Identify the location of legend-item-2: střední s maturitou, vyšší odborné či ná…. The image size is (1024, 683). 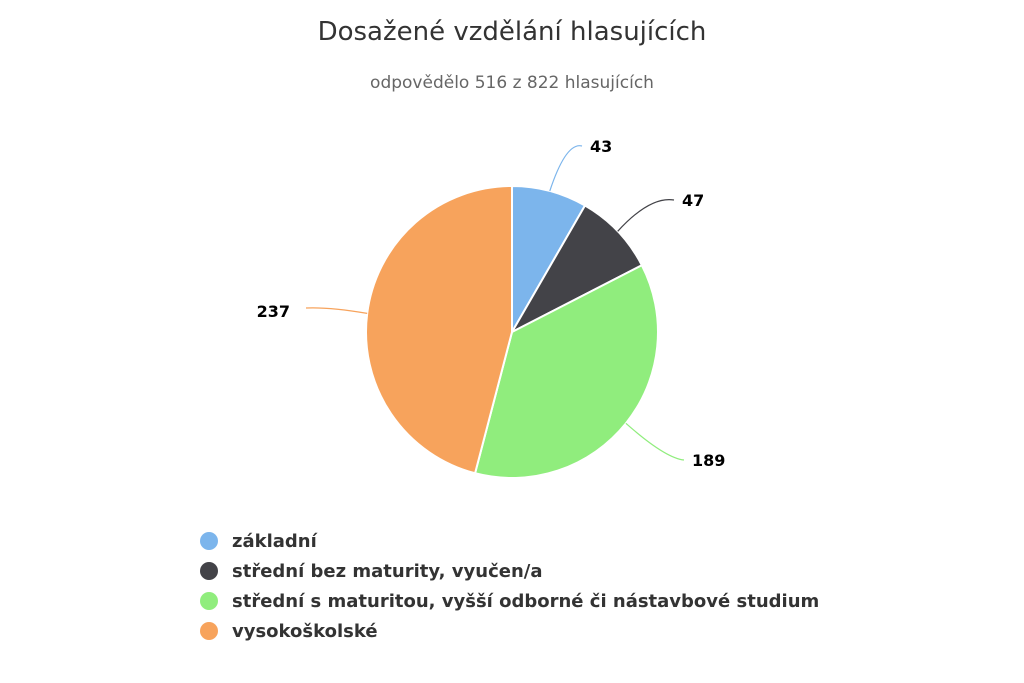
(509, 601).